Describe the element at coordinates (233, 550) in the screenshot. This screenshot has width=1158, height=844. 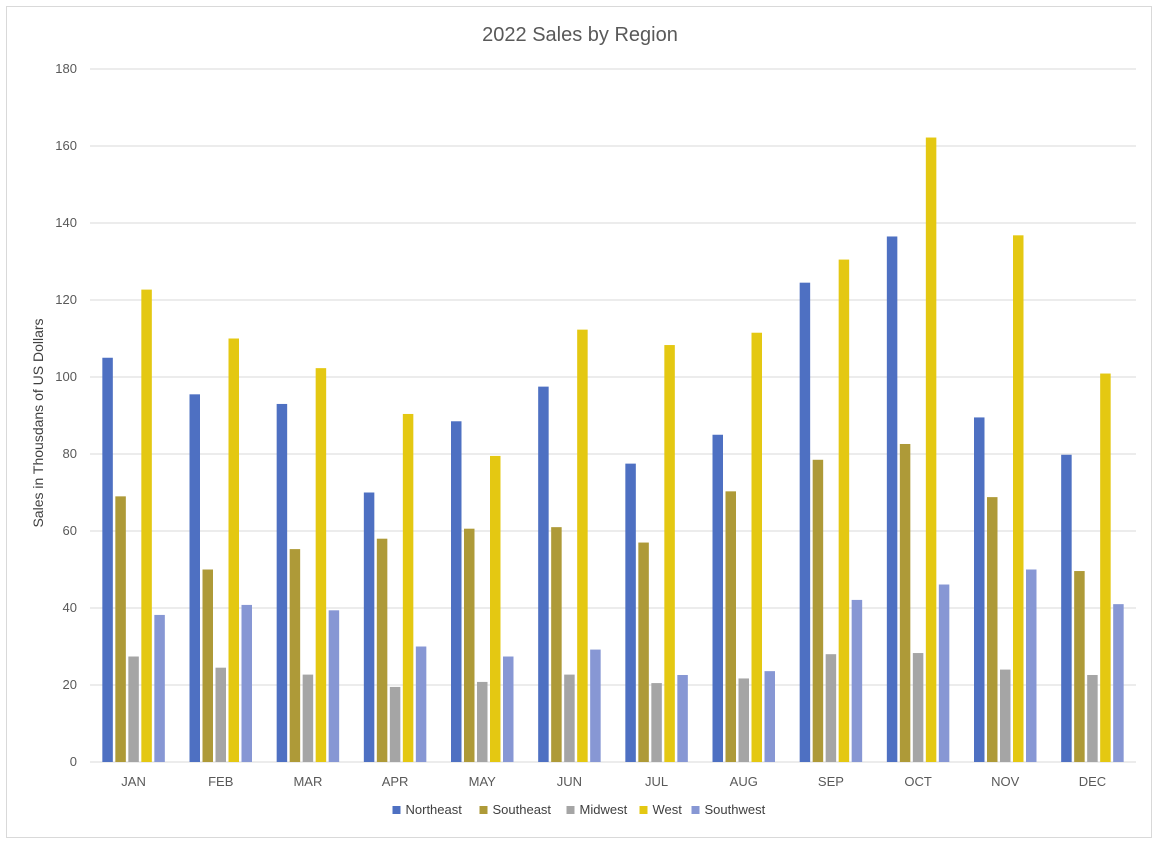
I see `bar-west-feb` at that location.